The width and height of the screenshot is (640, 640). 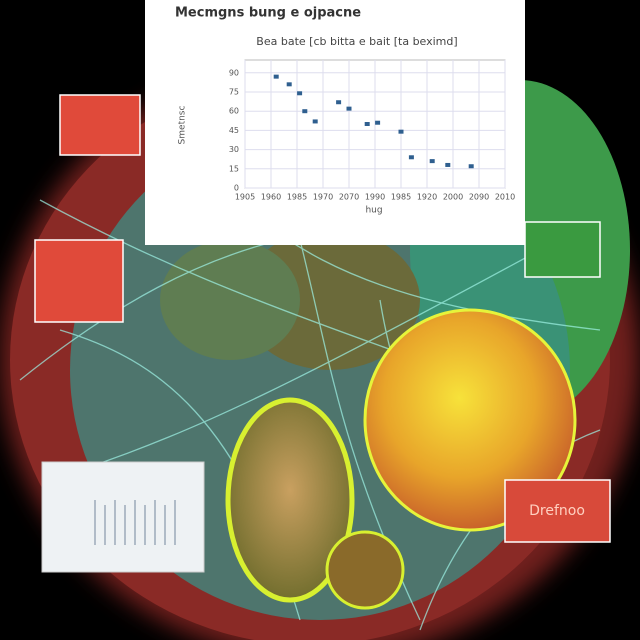 What do you see at coordinates (234, 92) in the screenshot?
I see `y-tick-label: 75` at bounding box center [234, 92].